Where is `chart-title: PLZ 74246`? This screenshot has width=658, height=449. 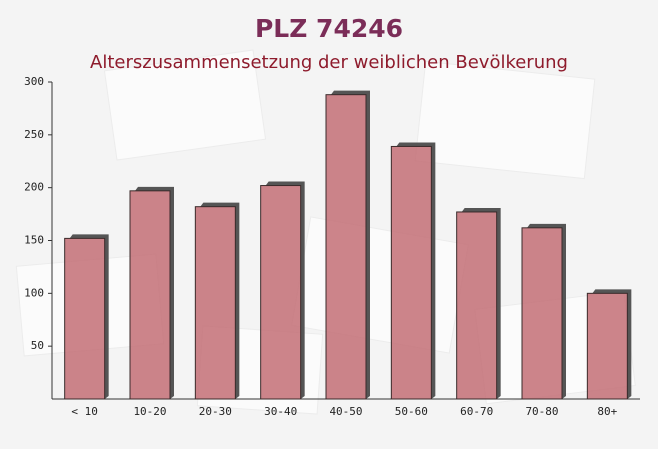 chart-title: PLZ 74246 is located at coordinates (329, 28).